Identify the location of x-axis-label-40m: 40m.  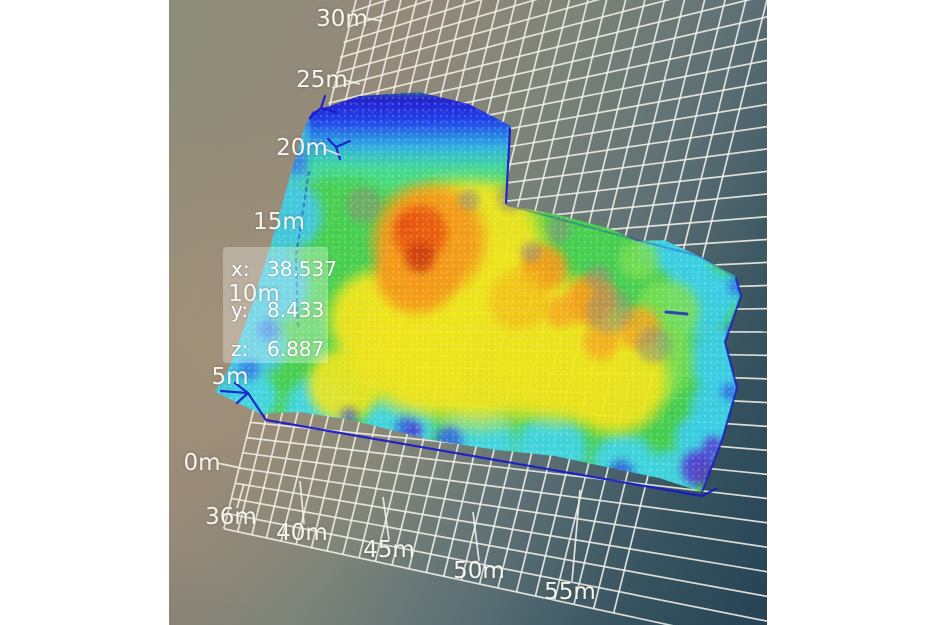
(302, 533).